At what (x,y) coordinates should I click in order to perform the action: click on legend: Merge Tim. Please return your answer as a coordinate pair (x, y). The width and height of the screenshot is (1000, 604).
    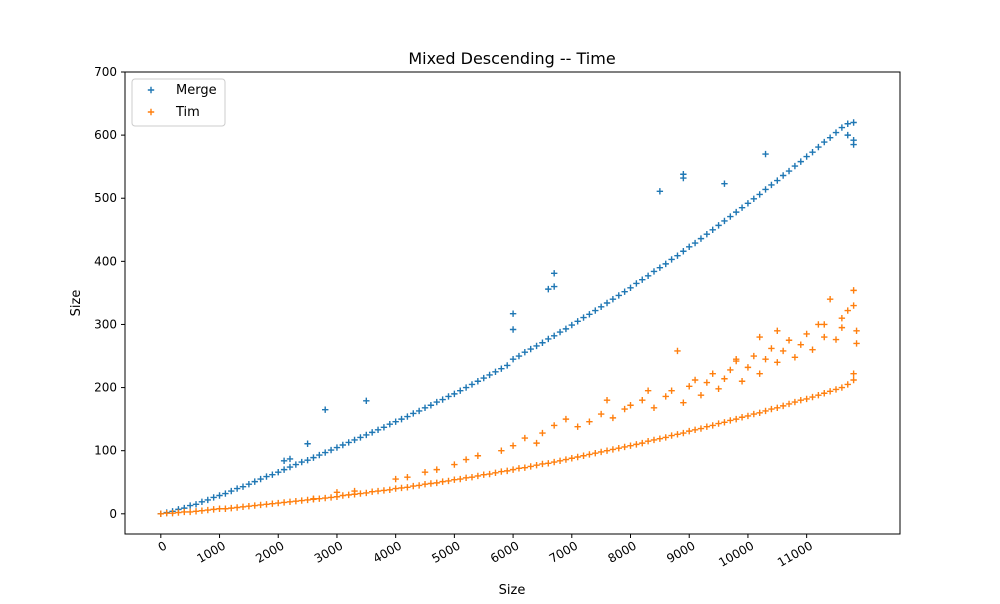
    Looking at the image, I should click on (178, 102).